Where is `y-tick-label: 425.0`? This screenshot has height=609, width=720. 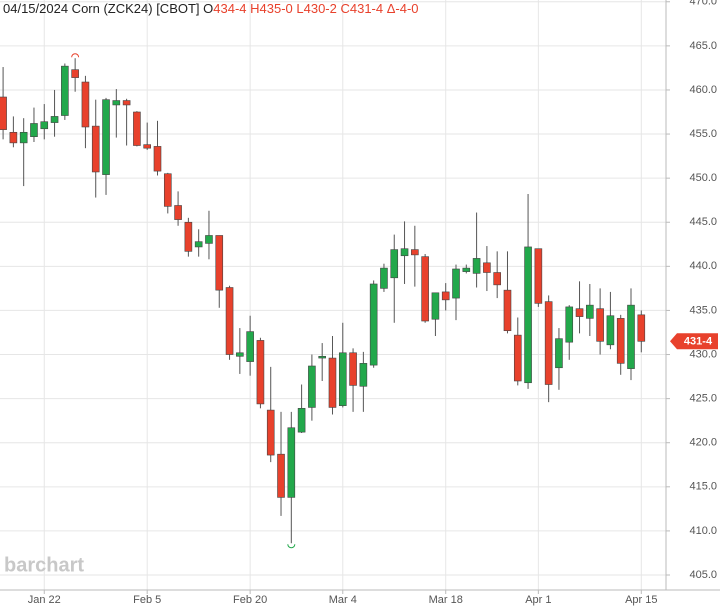
y-tick-label: 425.0 is located at coordinates (703, 399).